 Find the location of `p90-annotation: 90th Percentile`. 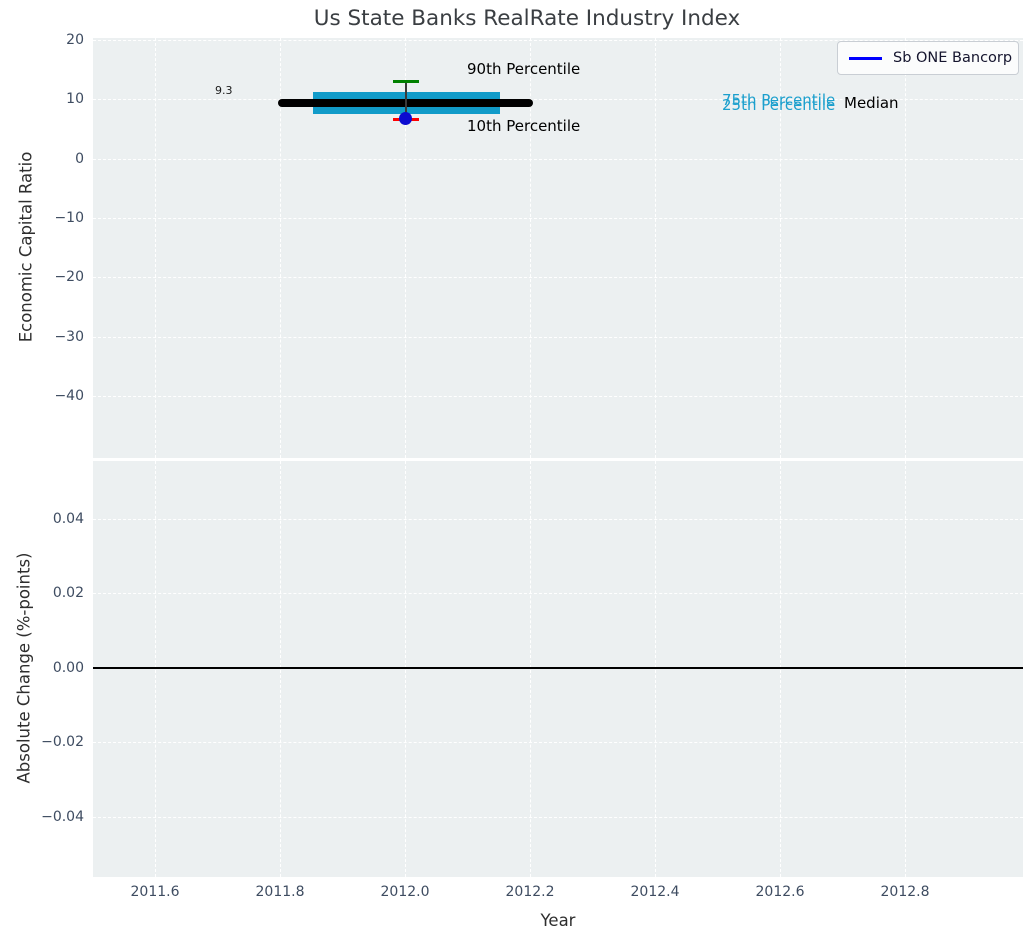

p90-annotation: 90th Percentile is located at coordinates (524, 69).